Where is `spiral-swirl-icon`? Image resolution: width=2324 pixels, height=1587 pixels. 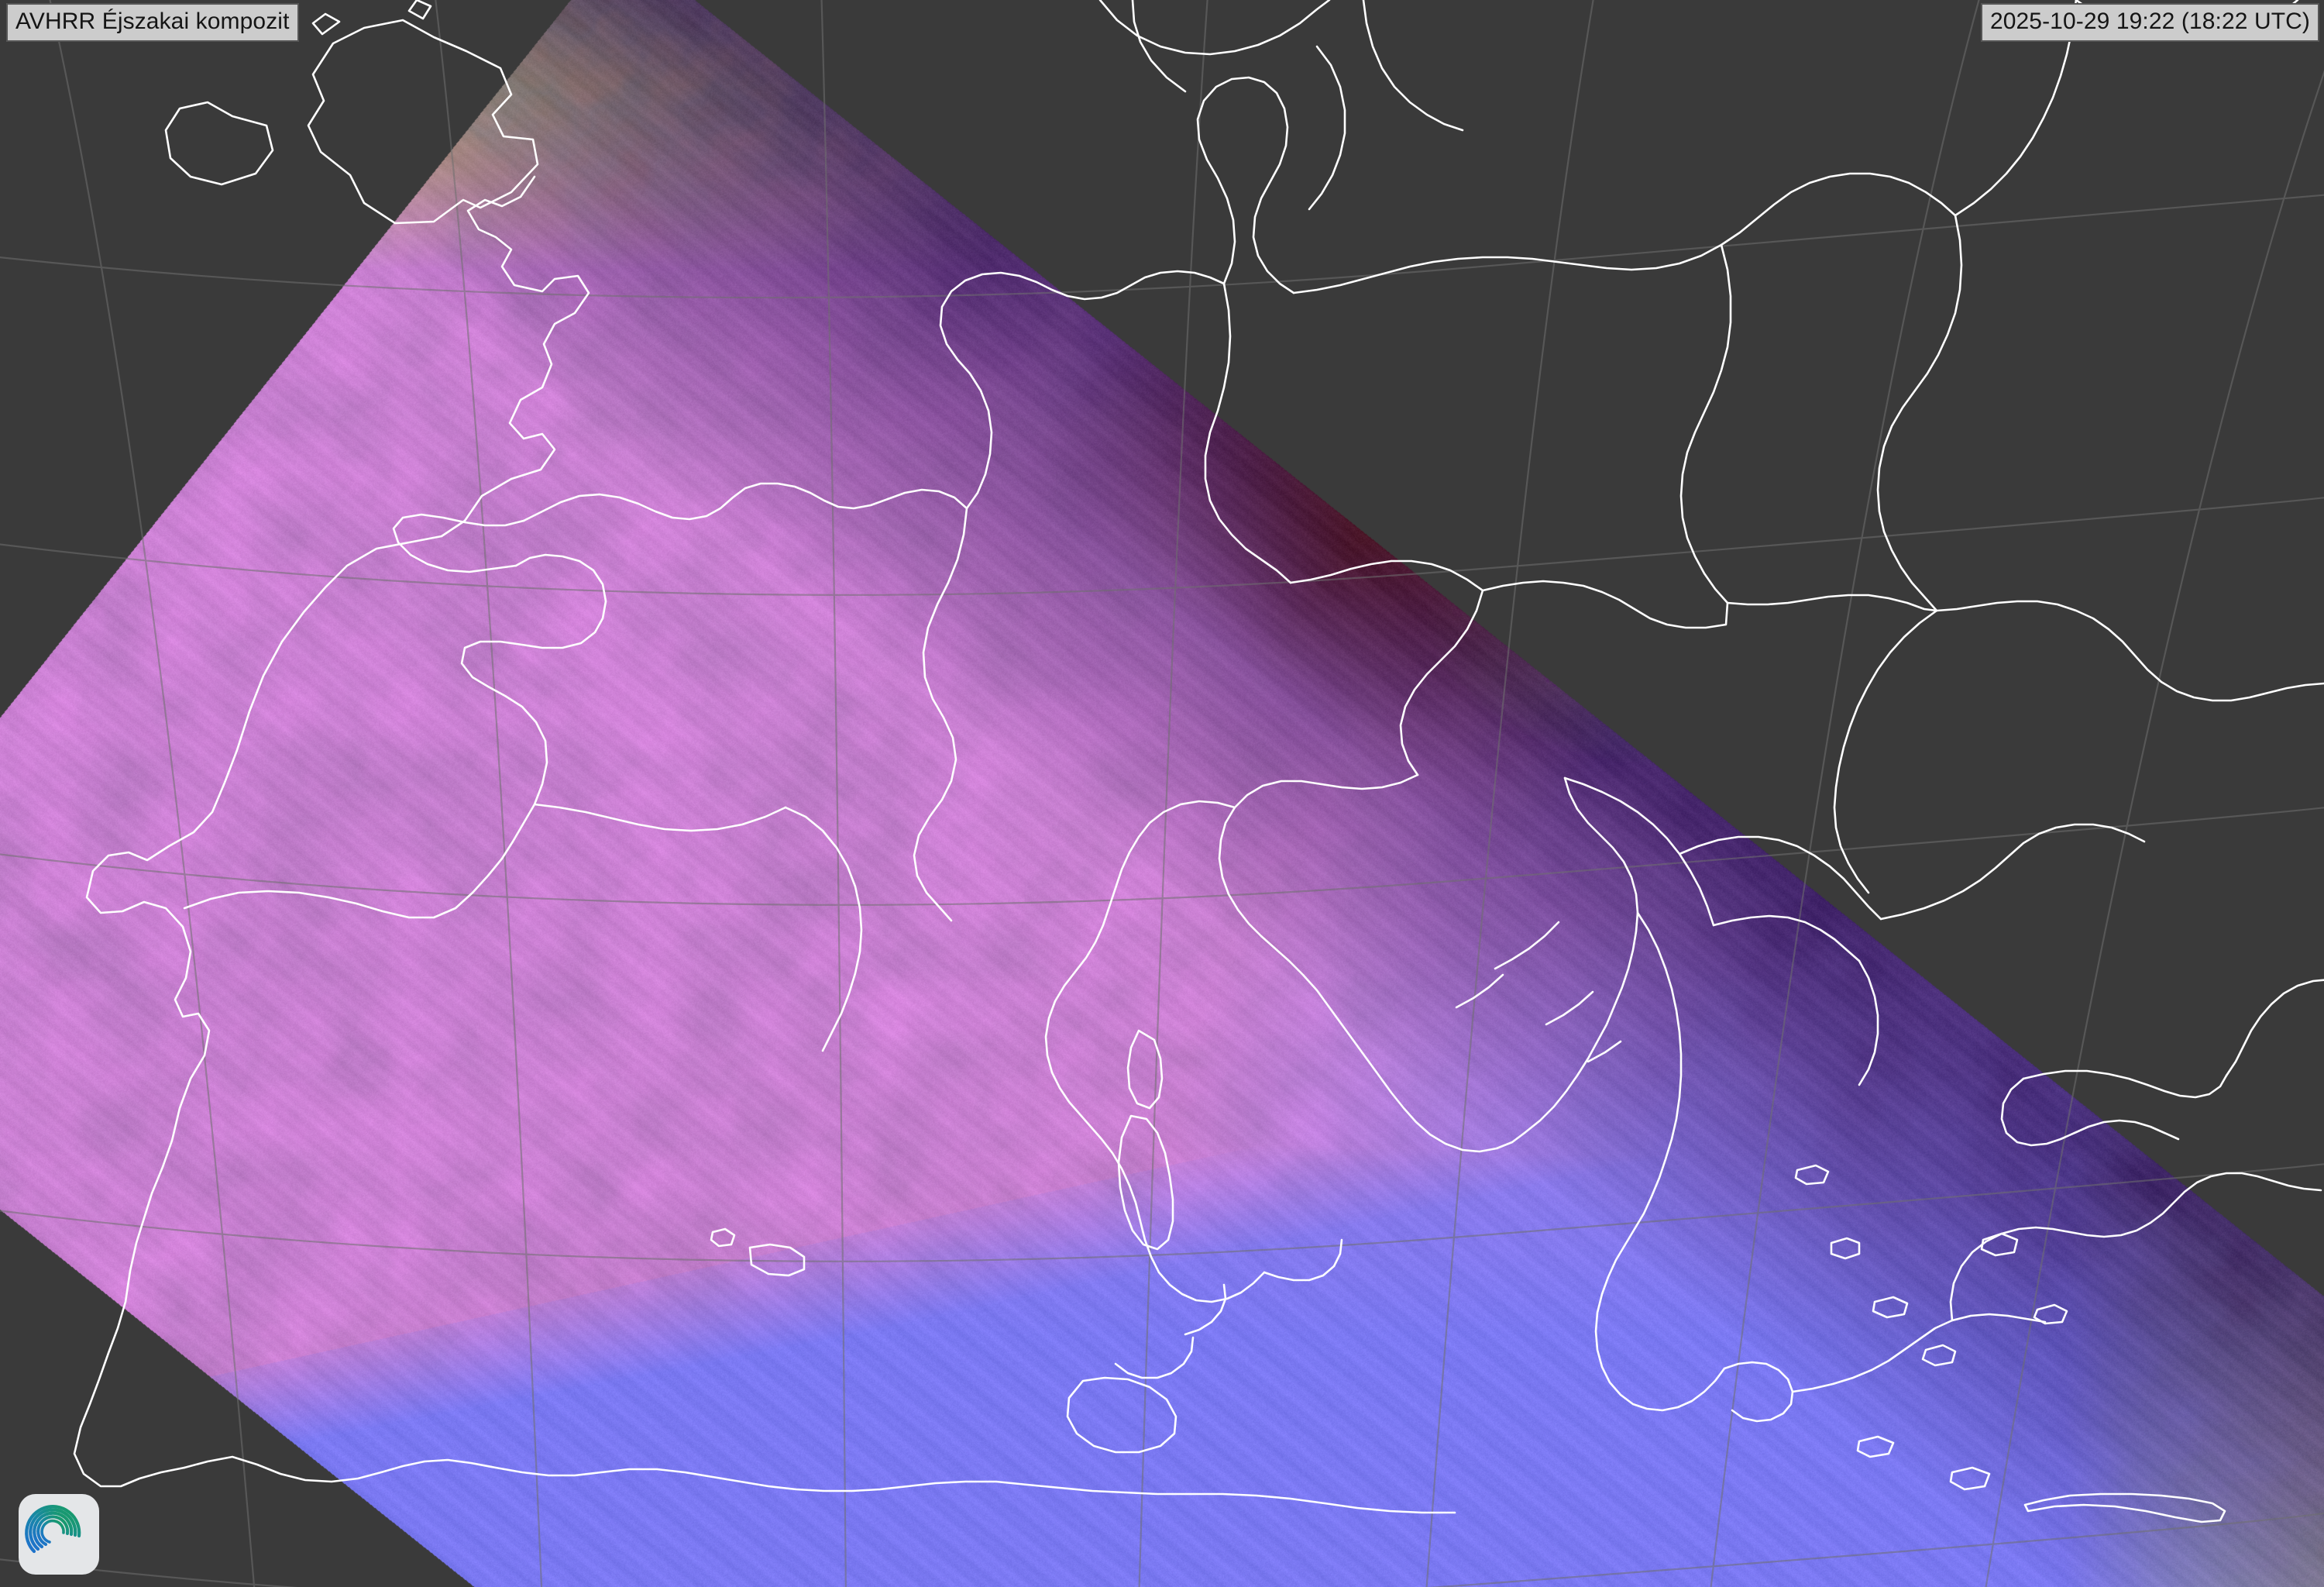 spiral-swirl-icon is located at coordinates (53, 1529).